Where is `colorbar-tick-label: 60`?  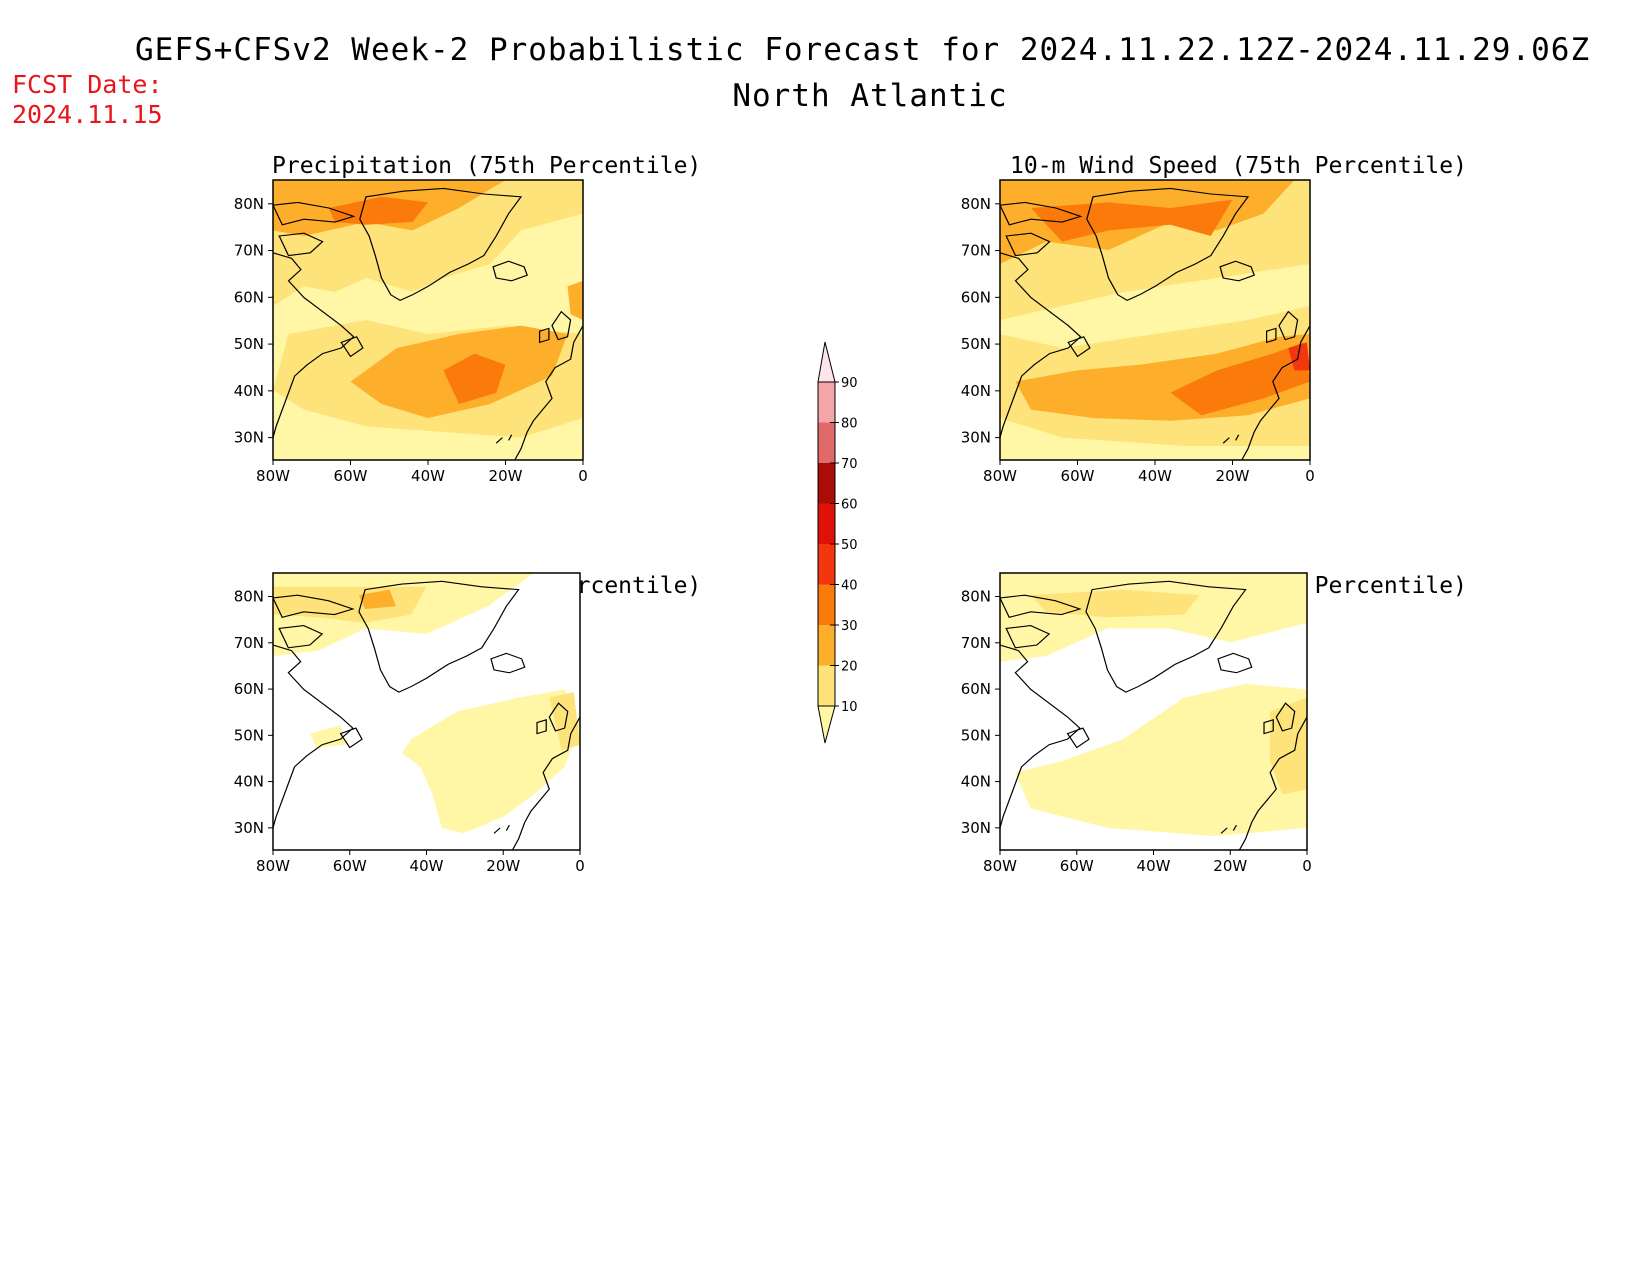 colorbar-tick-label: 60 is located at coordinates (849, 505).